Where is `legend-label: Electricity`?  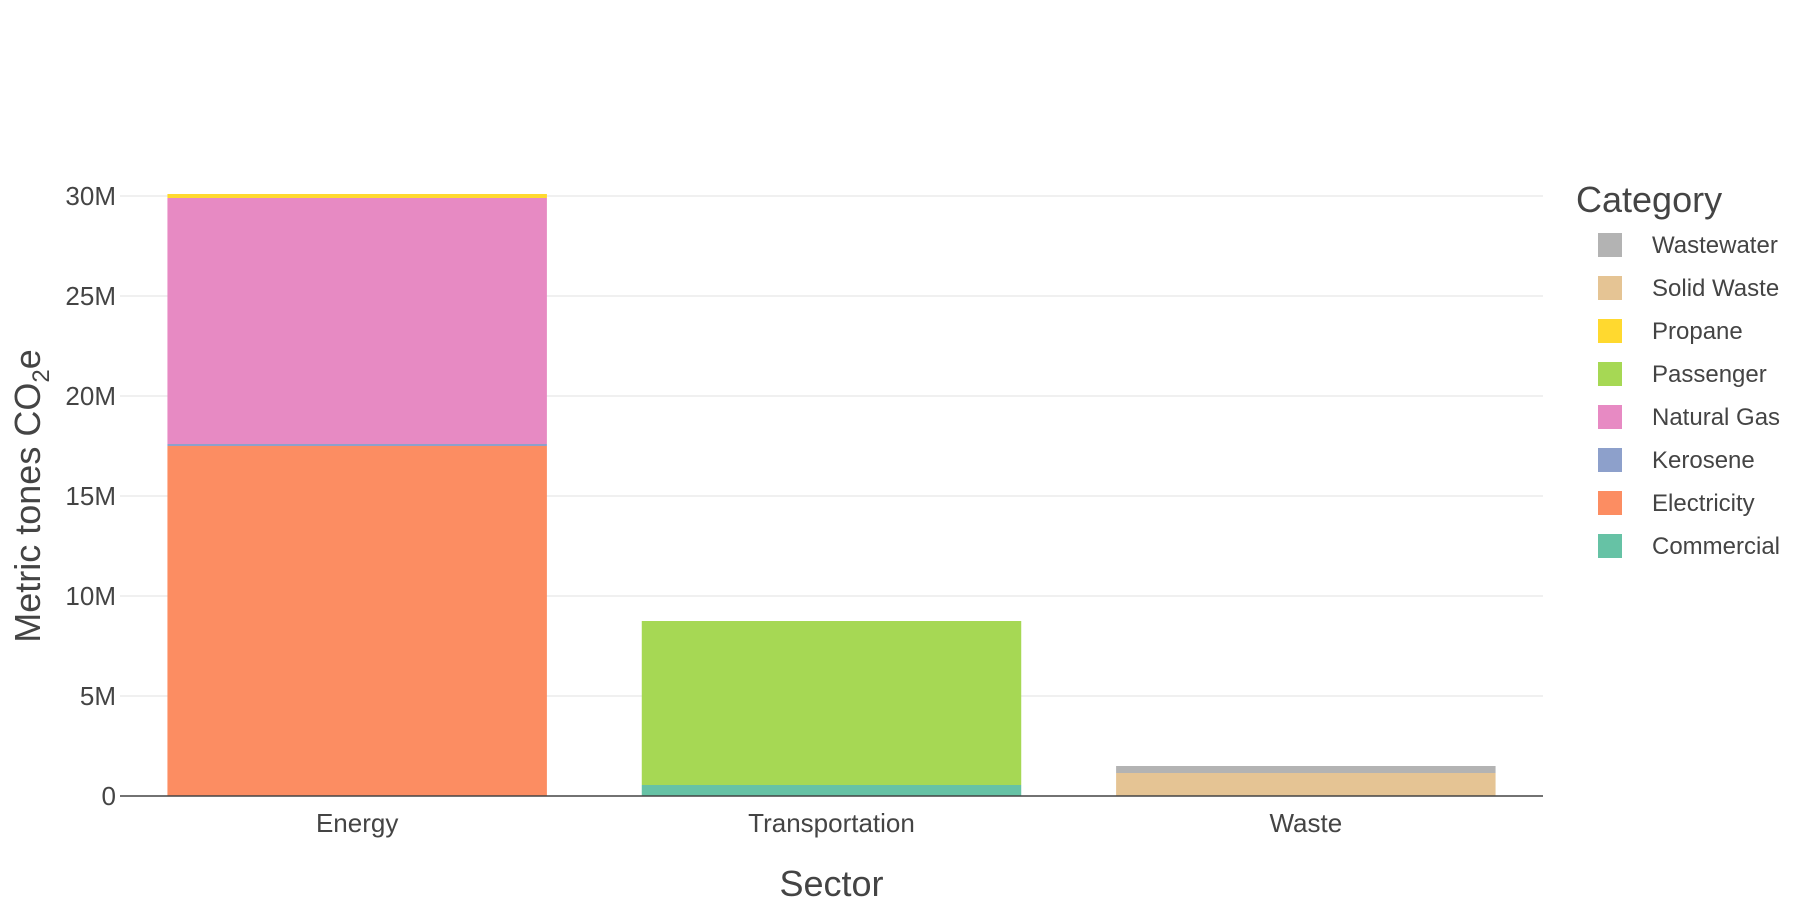
legend-label: Electricity is located at coordinates (1703, 503).